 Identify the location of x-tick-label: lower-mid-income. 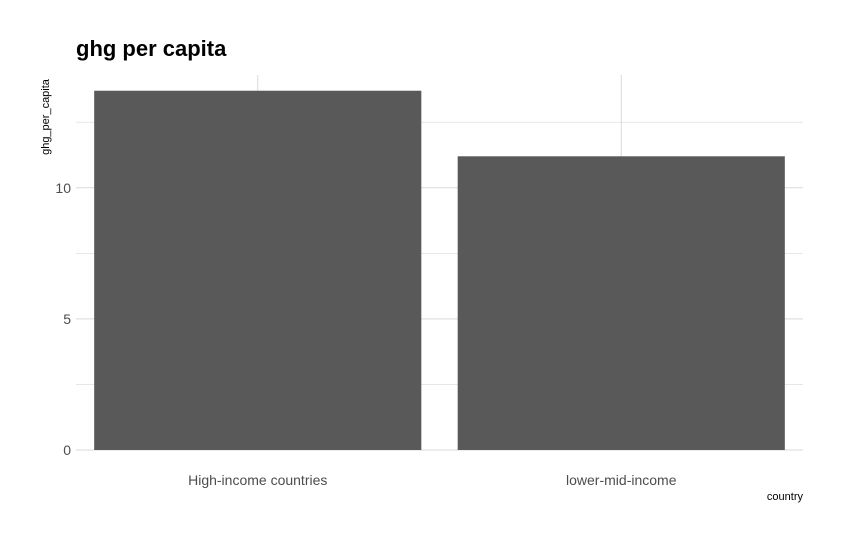
(621, 480).